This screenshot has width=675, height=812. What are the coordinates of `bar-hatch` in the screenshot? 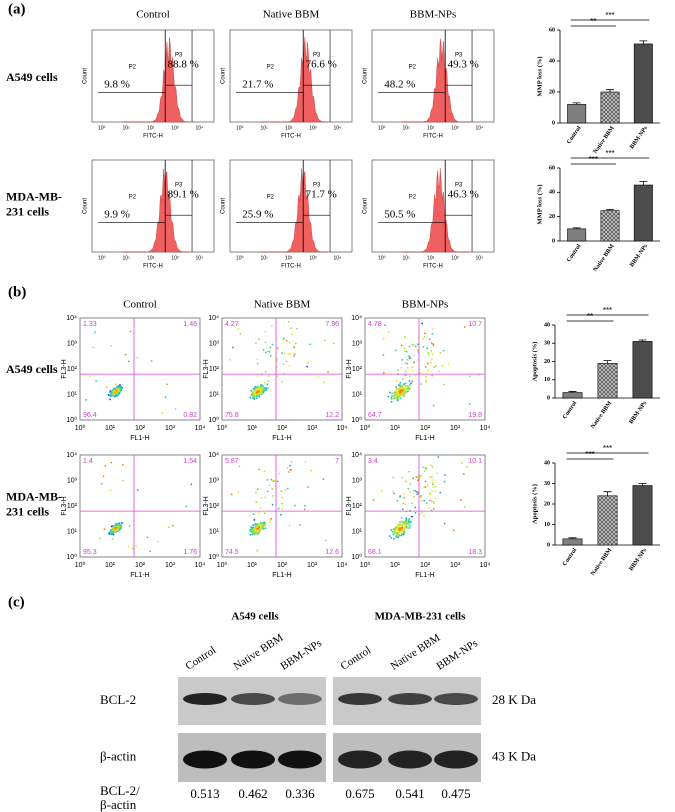 It's located at (610, 107).